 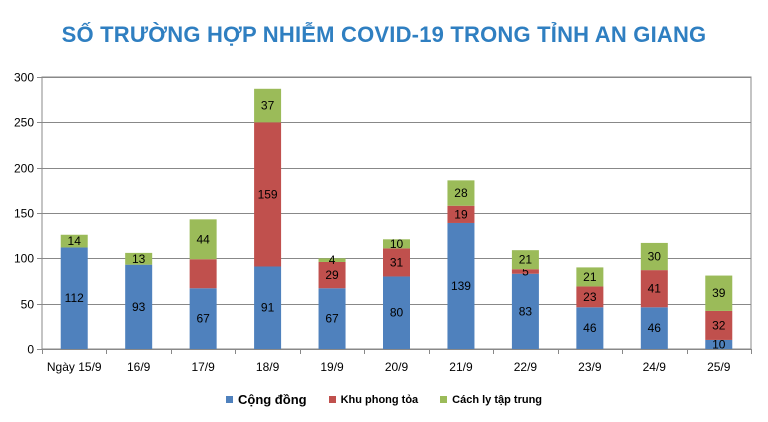 What do you see at coordinates (139, 367) in the screenshot?
I see `x-tick-label: 16/9` at bounding box center [139, 367].